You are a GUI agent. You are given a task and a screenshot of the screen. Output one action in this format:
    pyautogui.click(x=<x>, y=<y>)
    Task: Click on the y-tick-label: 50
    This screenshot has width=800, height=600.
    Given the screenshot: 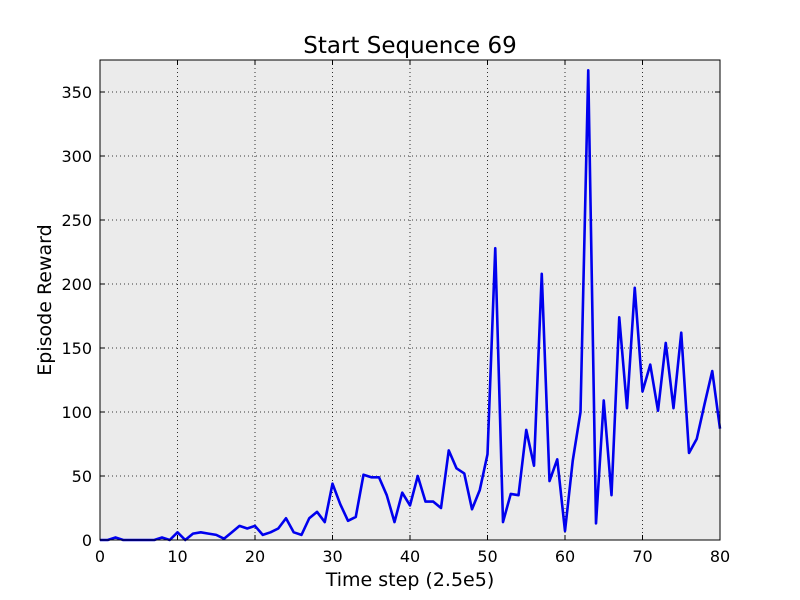 What is the action you would take?
    pyautogui.click(x=82, y=476)
    